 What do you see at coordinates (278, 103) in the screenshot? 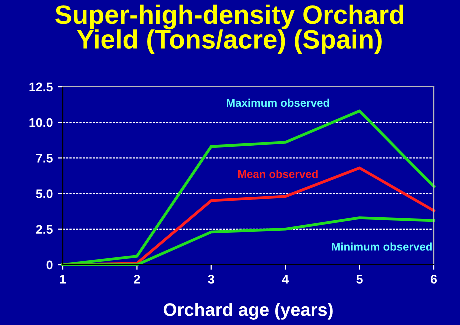
I see `series-label: Maximum observed` at bounding box center [278, 103].